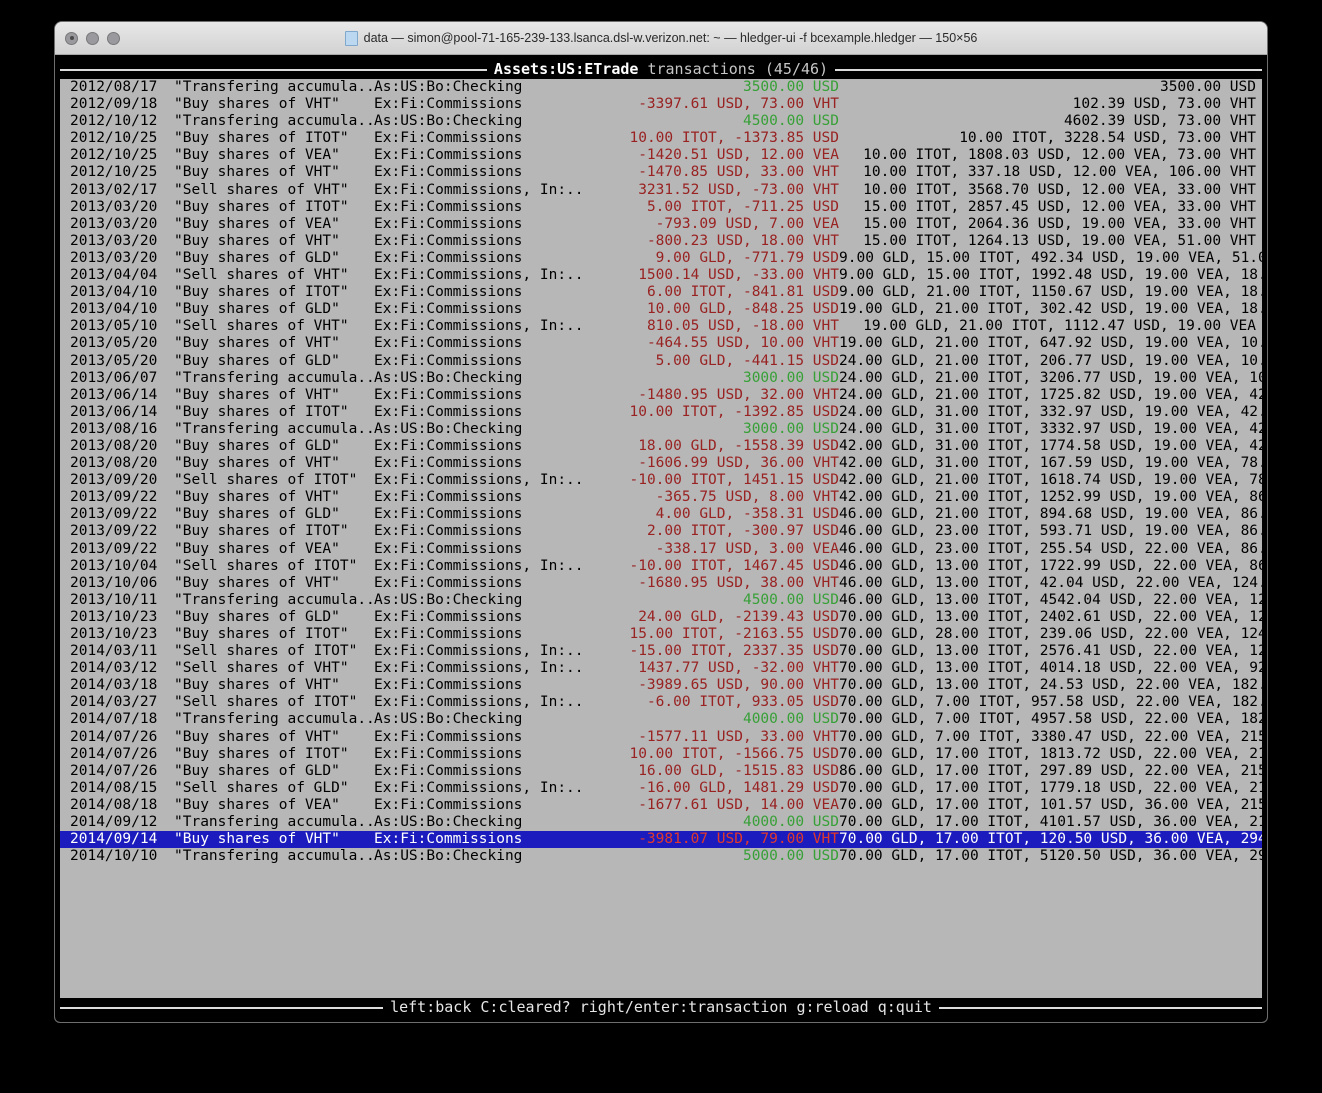  Describe the element at coordinates (747, 514) in the screenshot. I see `row-change-amount: 4.00 GLD, -358.31 USD` at that location.